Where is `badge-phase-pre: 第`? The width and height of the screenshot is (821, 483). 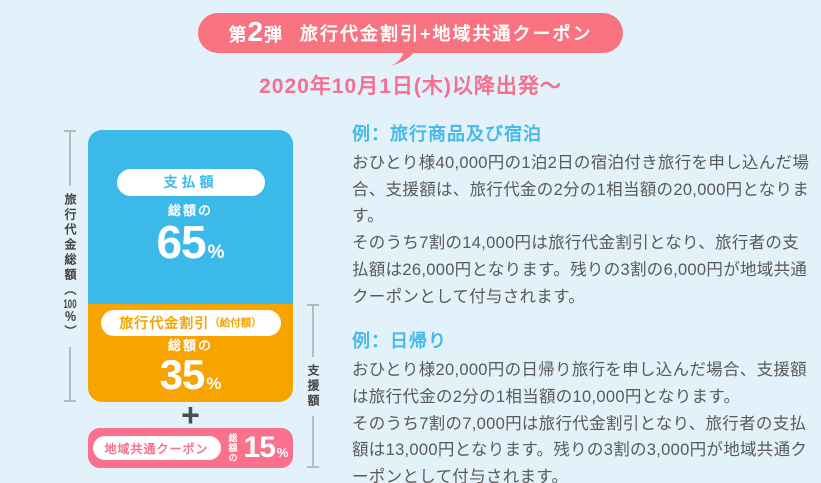
badge-phase-pre: 第 is located at coordinates (237, 35).